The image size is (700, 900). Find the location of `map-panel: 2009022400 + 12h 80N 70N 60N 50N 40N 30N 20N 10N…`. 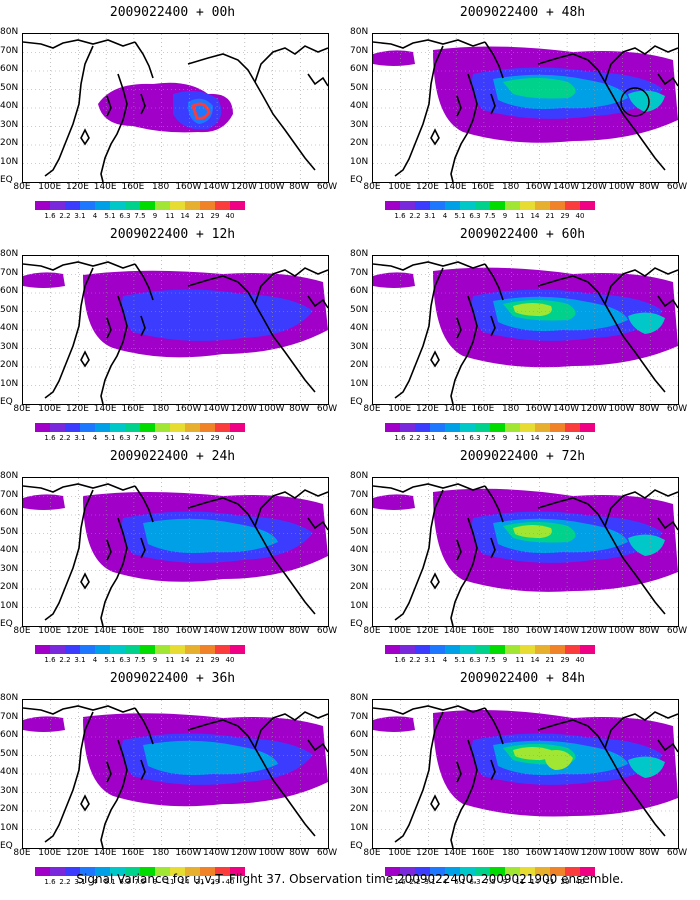

map-panel: 2009022400 + 12h 80N 70N 60N 50N 40N 30N 20N 10N… is located at coordinates (172, 334).